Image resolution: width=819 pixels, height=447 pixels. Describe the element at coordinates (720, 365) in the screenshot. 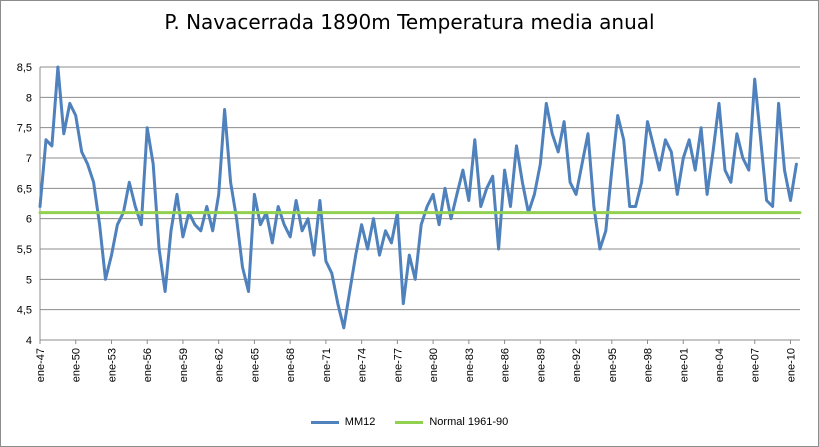

I see `x-tick-label: ene-04` at that location.